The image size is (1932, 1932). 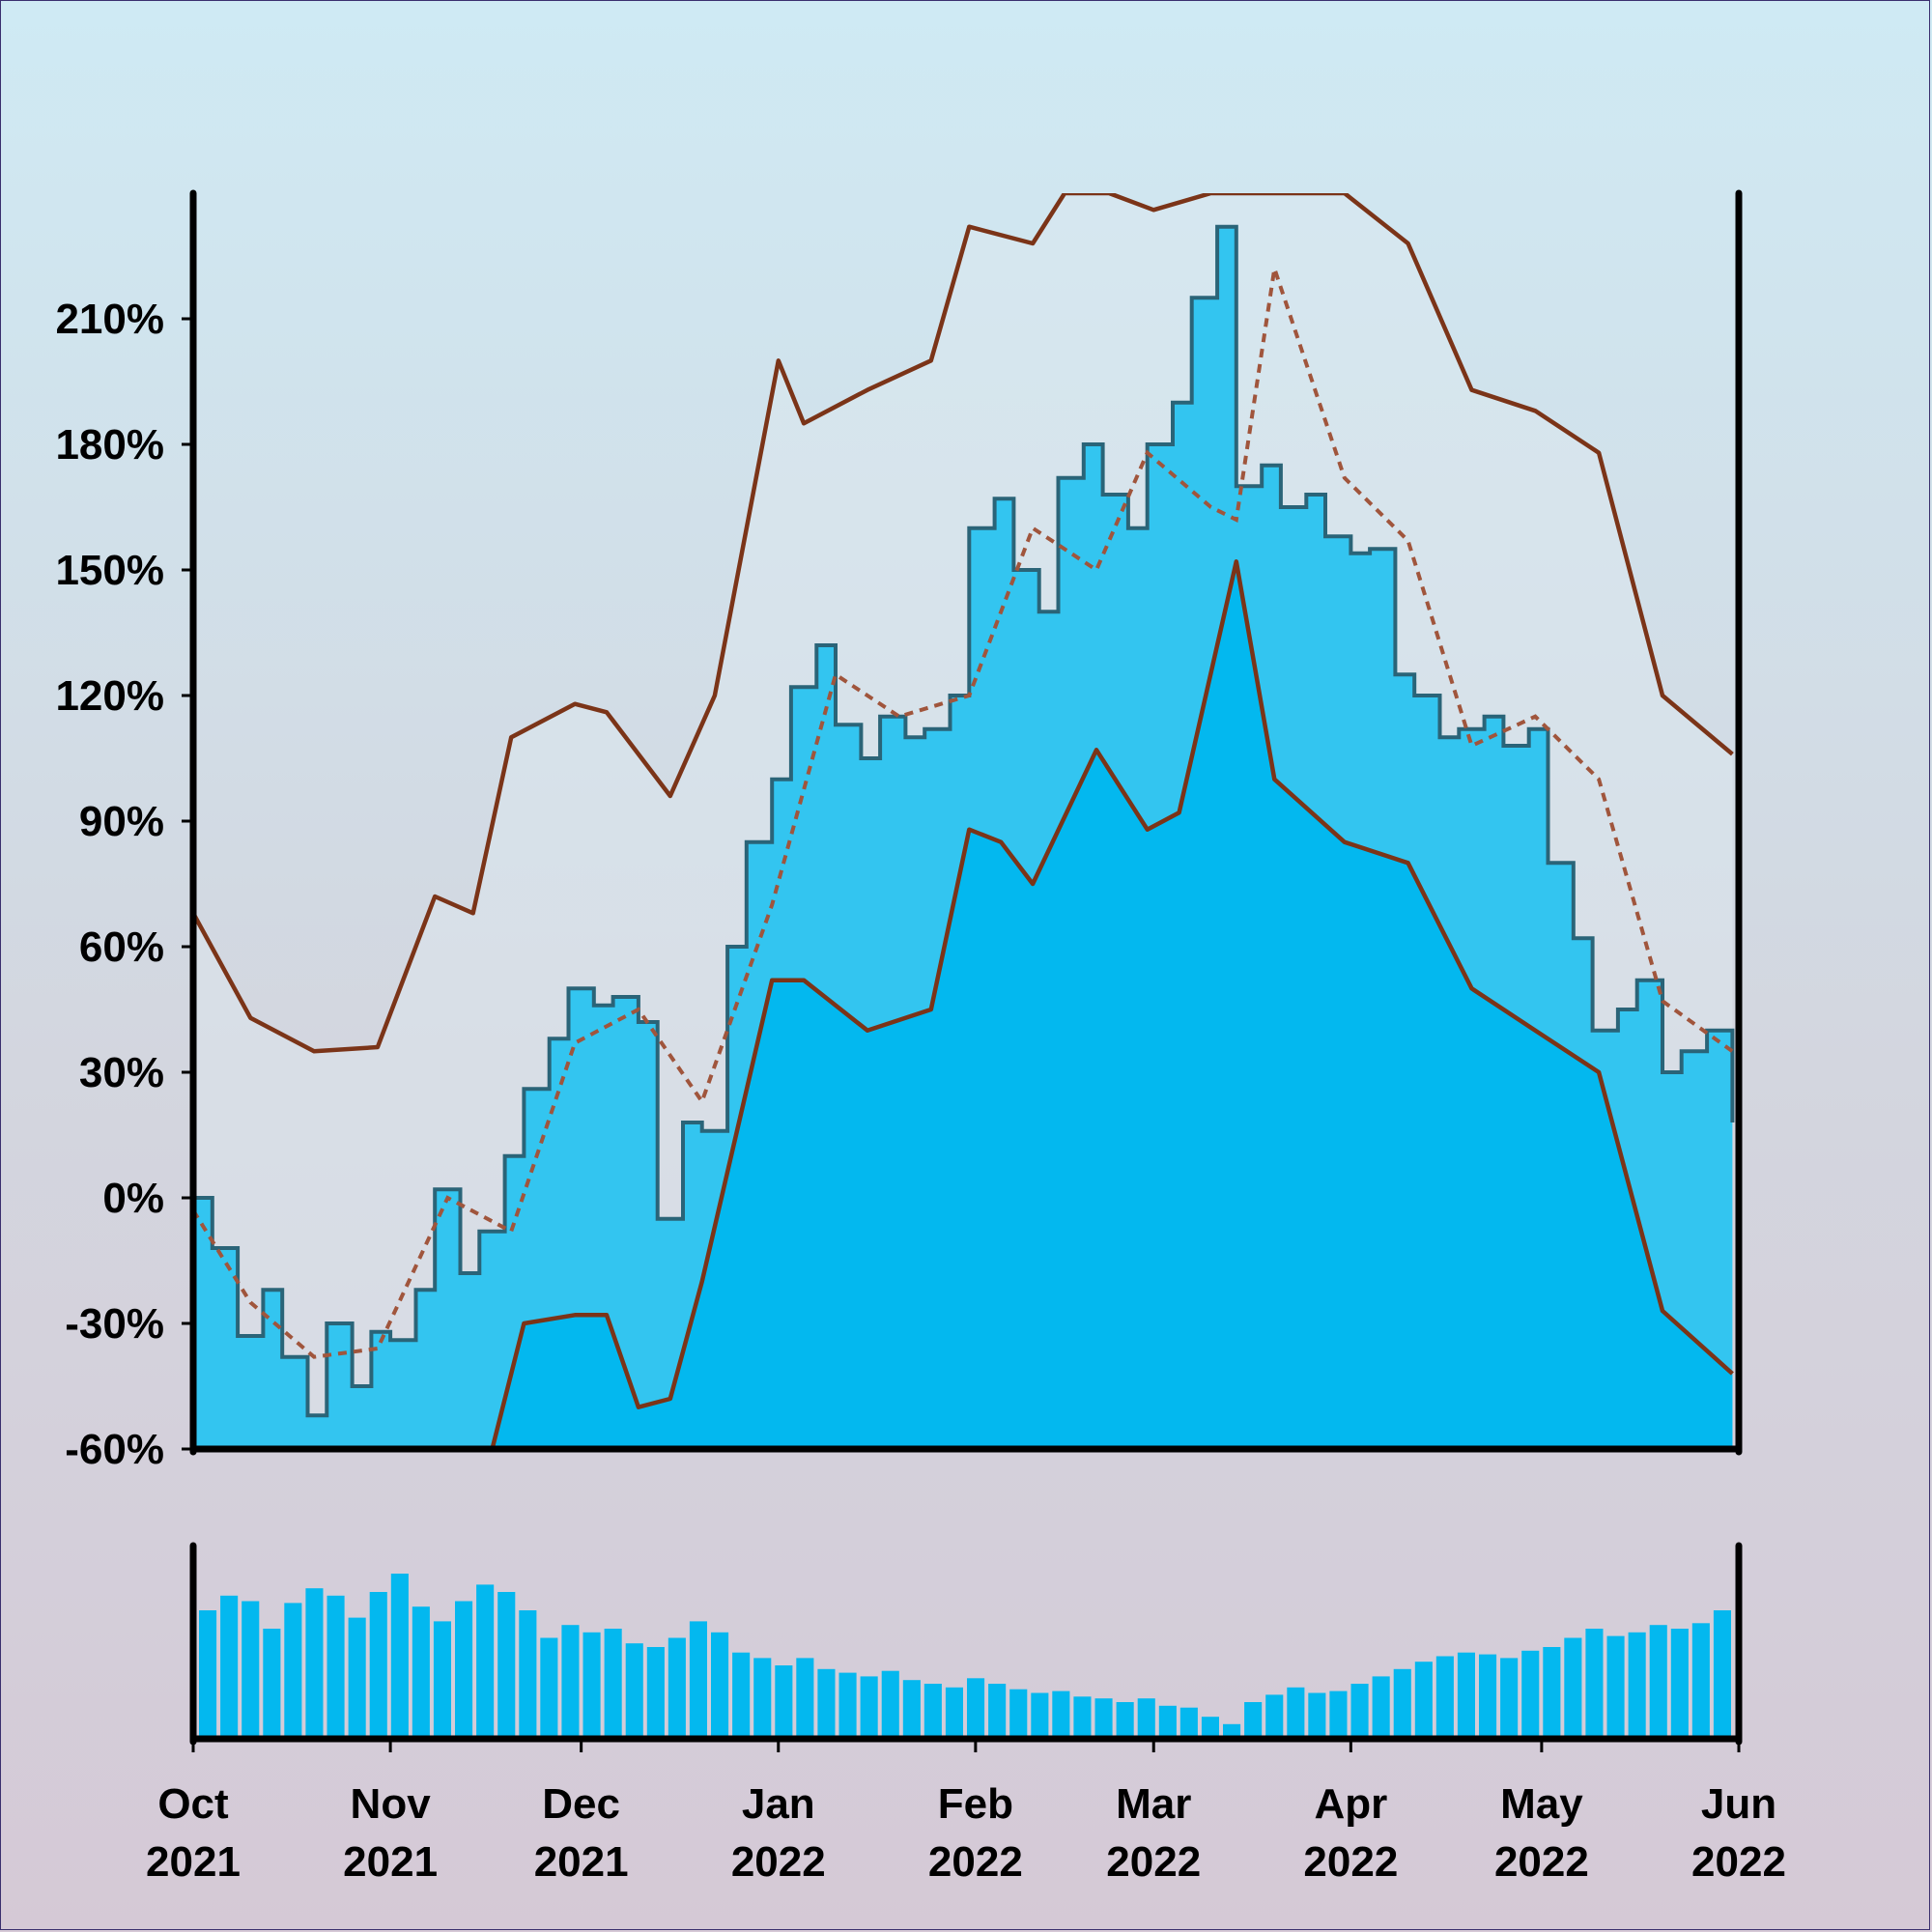 What do you see at coordinates (133, 1198) in the screenshot?
I see `y-tick-label: 0%` at bounding box center [133, 1198].